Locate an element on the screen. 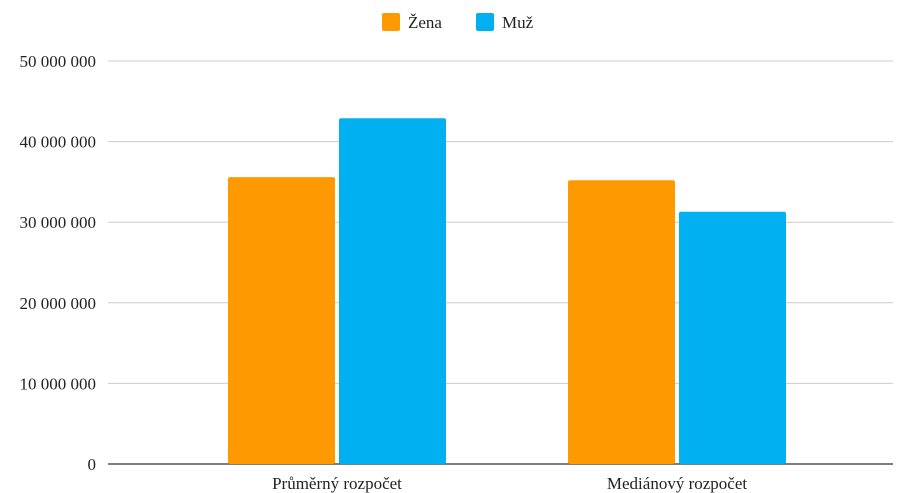 This screenshot has width=902, height=493. legend: Žena Muž is located at coordinates (458, 22).